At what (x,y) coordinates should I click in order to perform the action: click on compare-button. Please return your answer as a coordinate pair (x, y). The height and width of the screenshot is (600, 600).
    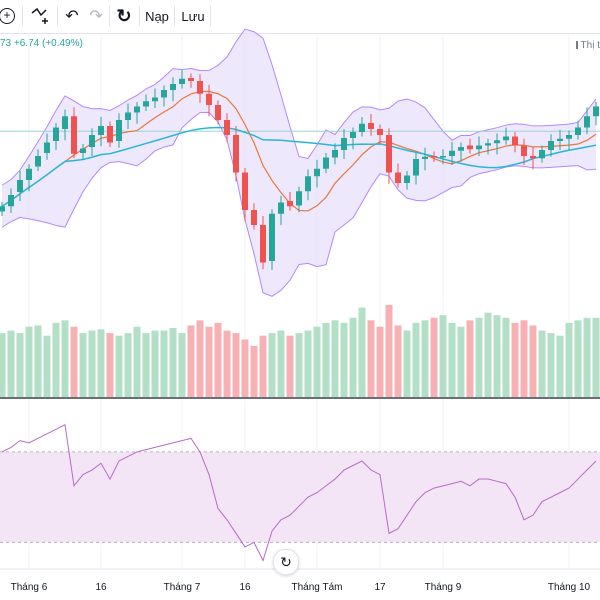
    Looking at the image, I should click on (41, 16).